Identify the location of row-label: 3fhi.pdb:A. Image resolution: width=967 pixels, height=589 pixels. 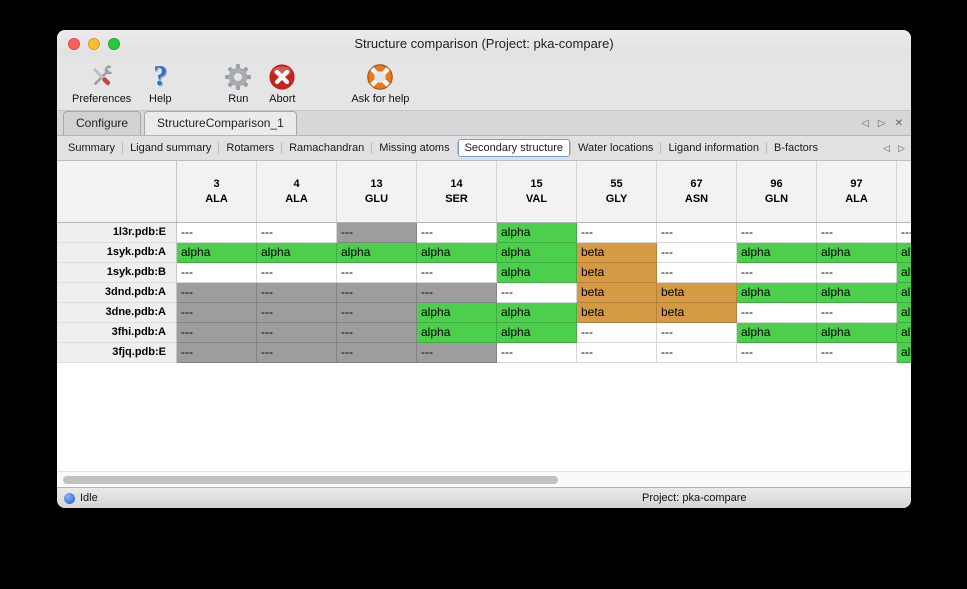
(117, 333).